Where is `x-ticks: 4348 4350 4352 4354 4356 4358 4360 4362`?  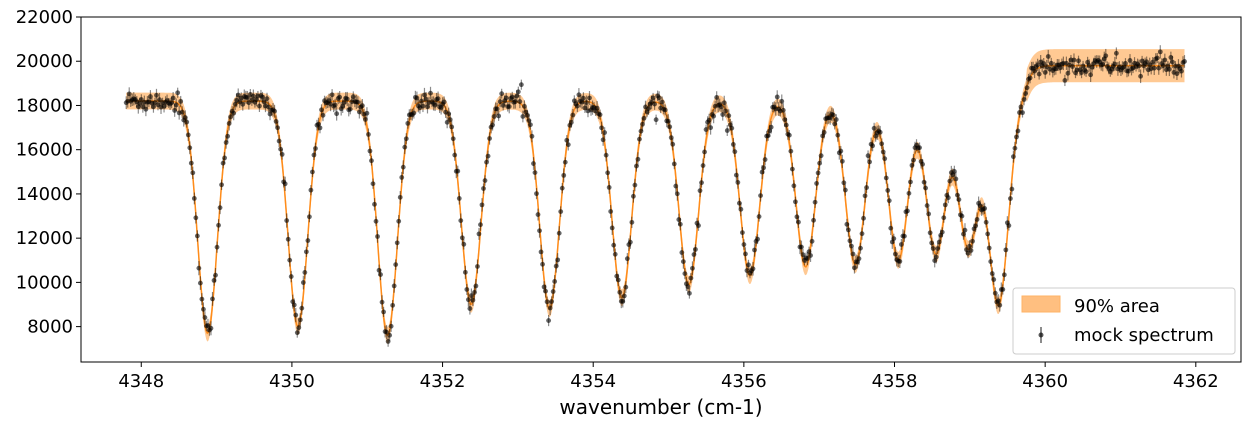 x-ticks: 4348 4350 4352 4354 4356 4358 4360 4362 is located at coordinates (668, 377).